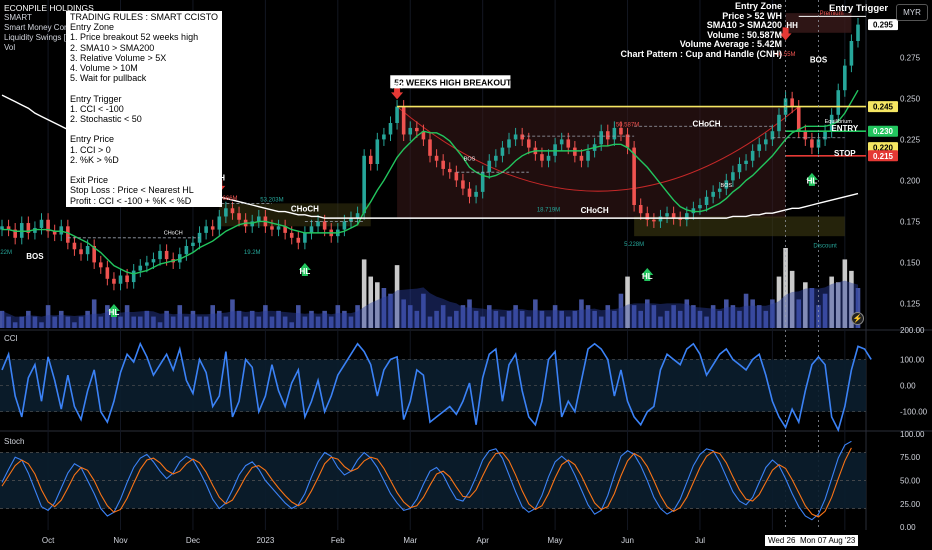 The width and height of the screenshot is (932, 550). What do you see at coordinates (48, 540) in the screenshot?
I see `month-tick-label: Oct` at bounding box center [48, 540].